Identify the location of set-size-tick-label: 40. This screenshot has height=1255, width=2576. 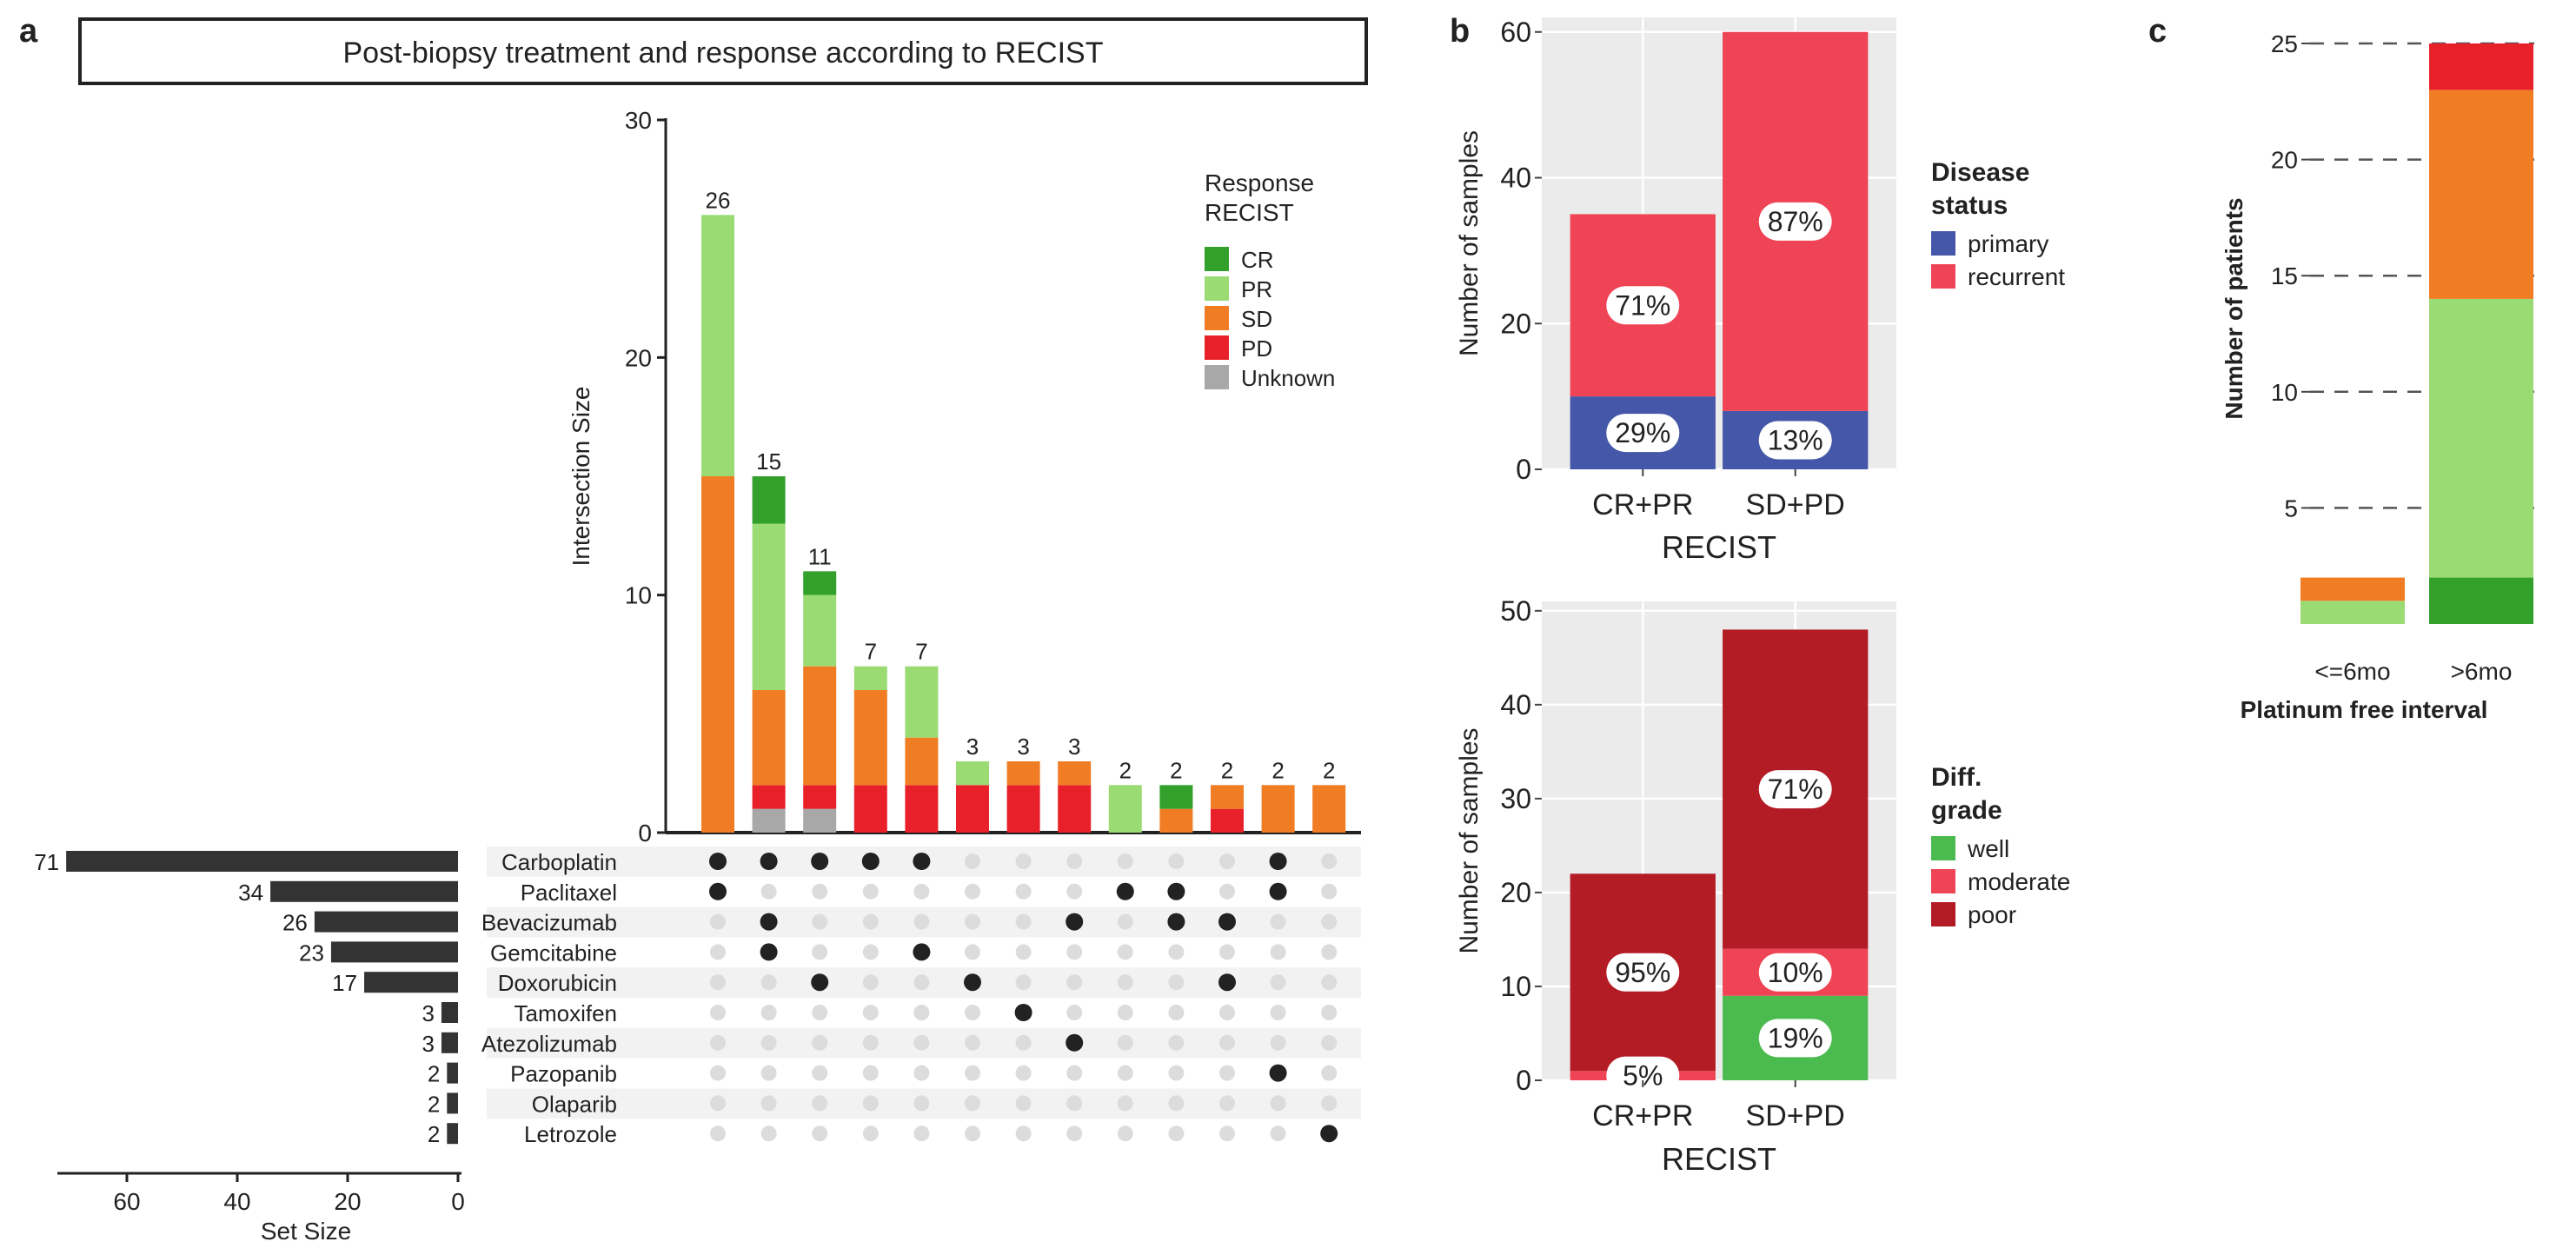
(236, 1201).